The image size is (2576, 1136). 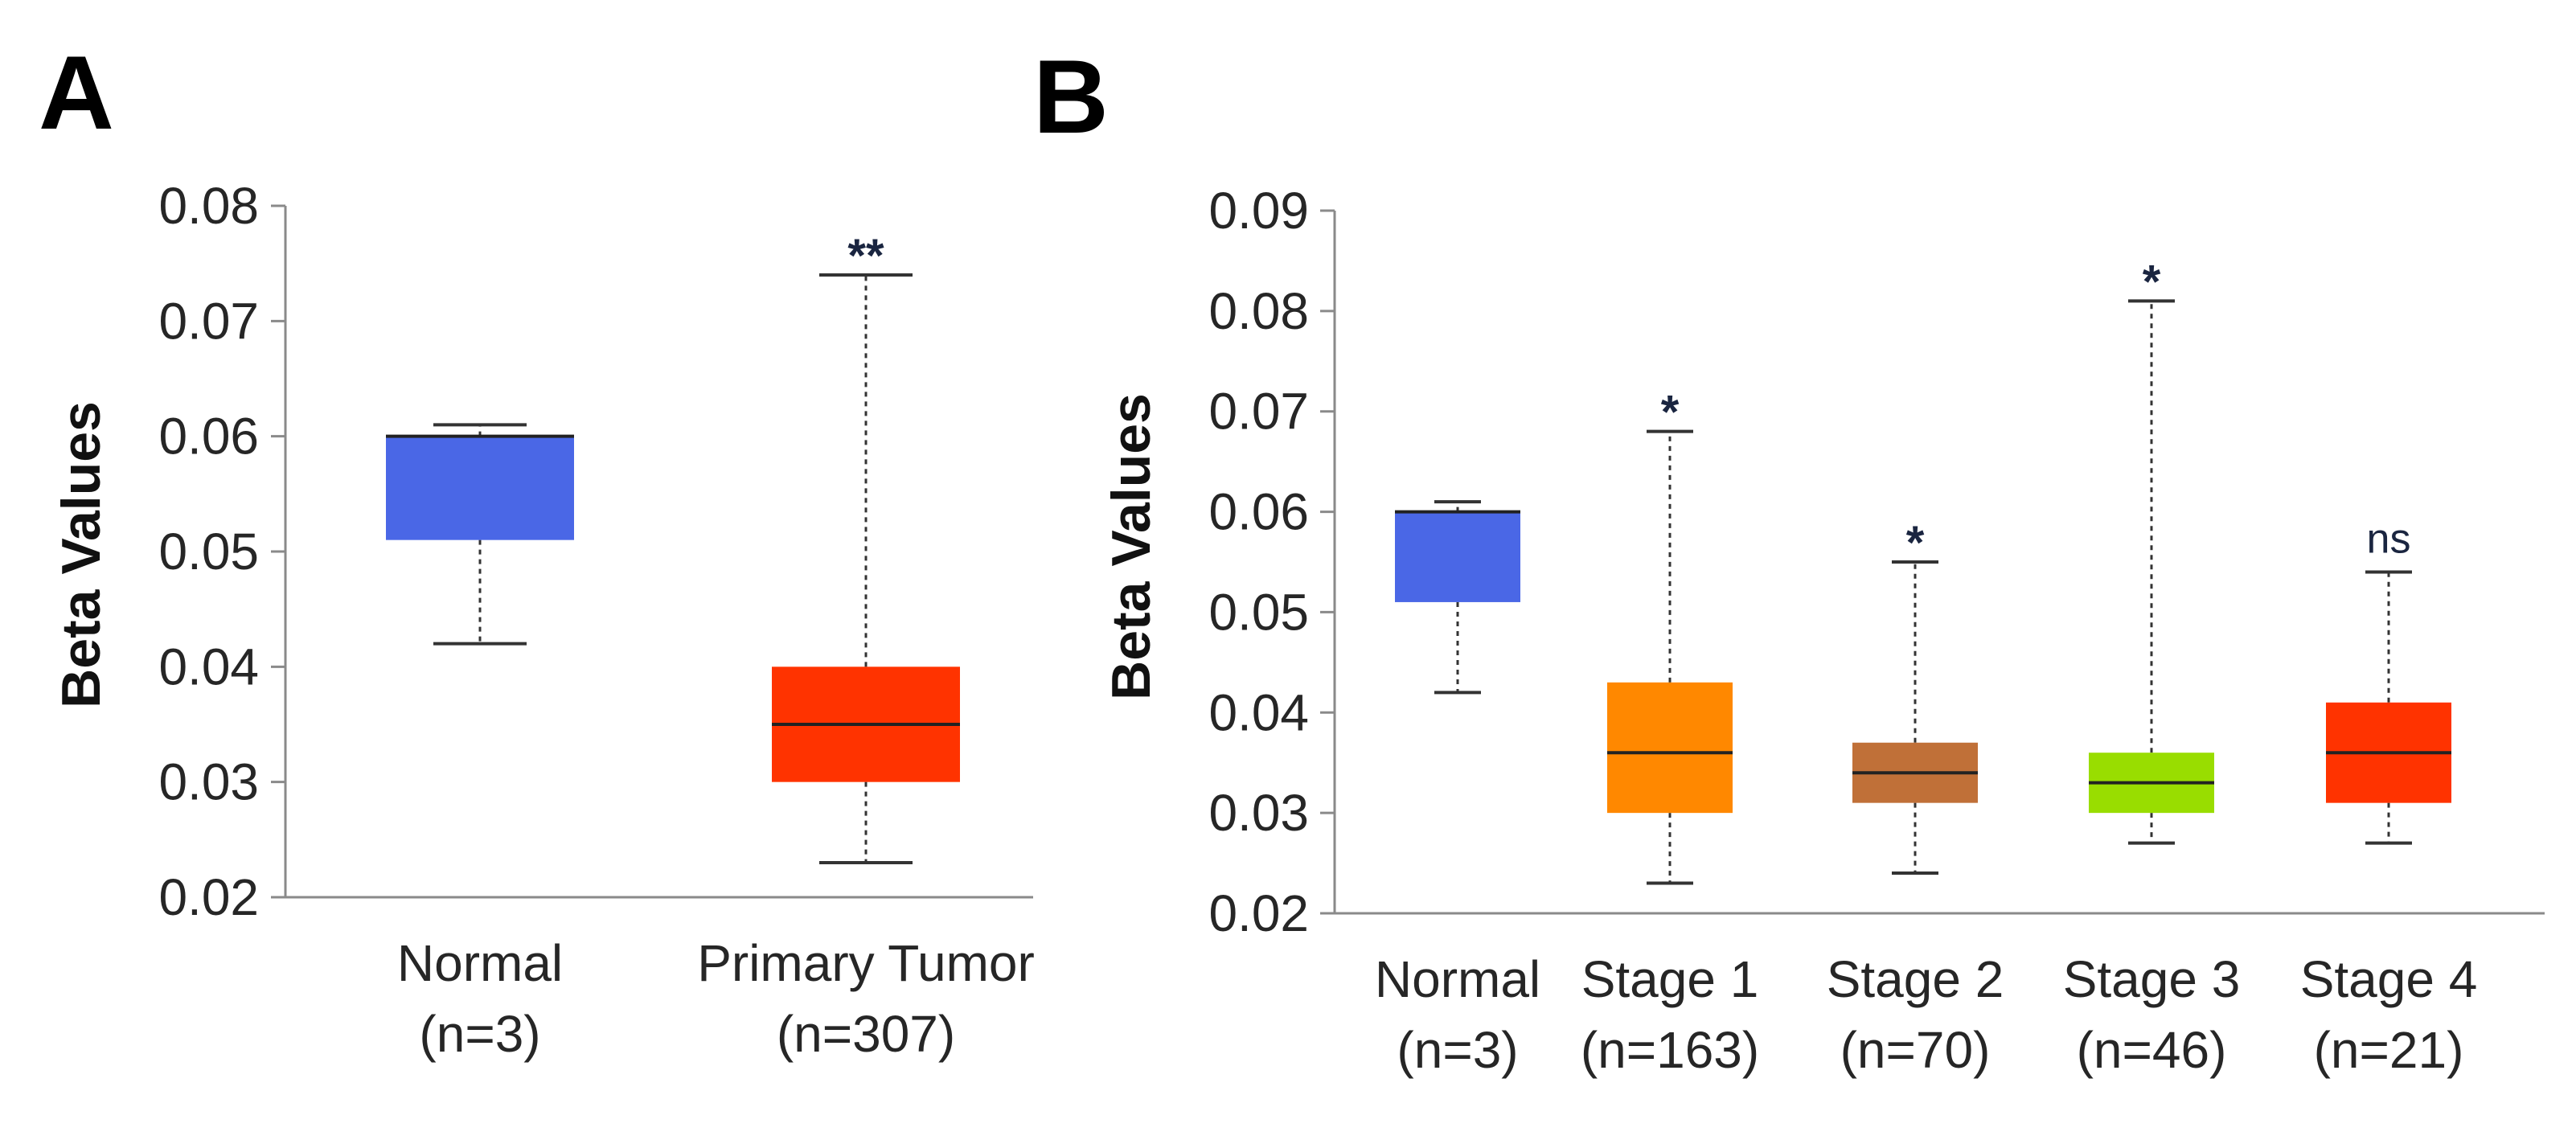 I want to click on y-tick-label: 0.09, so click(x=1258, y=211).